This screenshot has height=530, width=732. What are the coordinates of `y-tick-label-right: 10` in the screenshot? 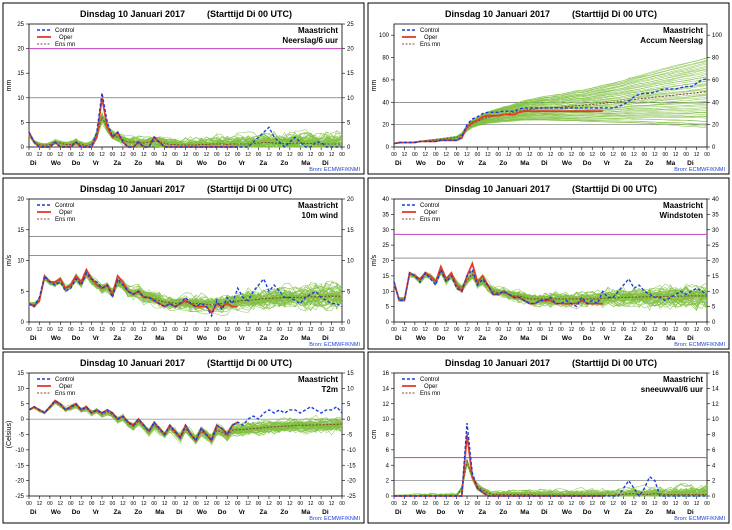 It's located at (350, 389).